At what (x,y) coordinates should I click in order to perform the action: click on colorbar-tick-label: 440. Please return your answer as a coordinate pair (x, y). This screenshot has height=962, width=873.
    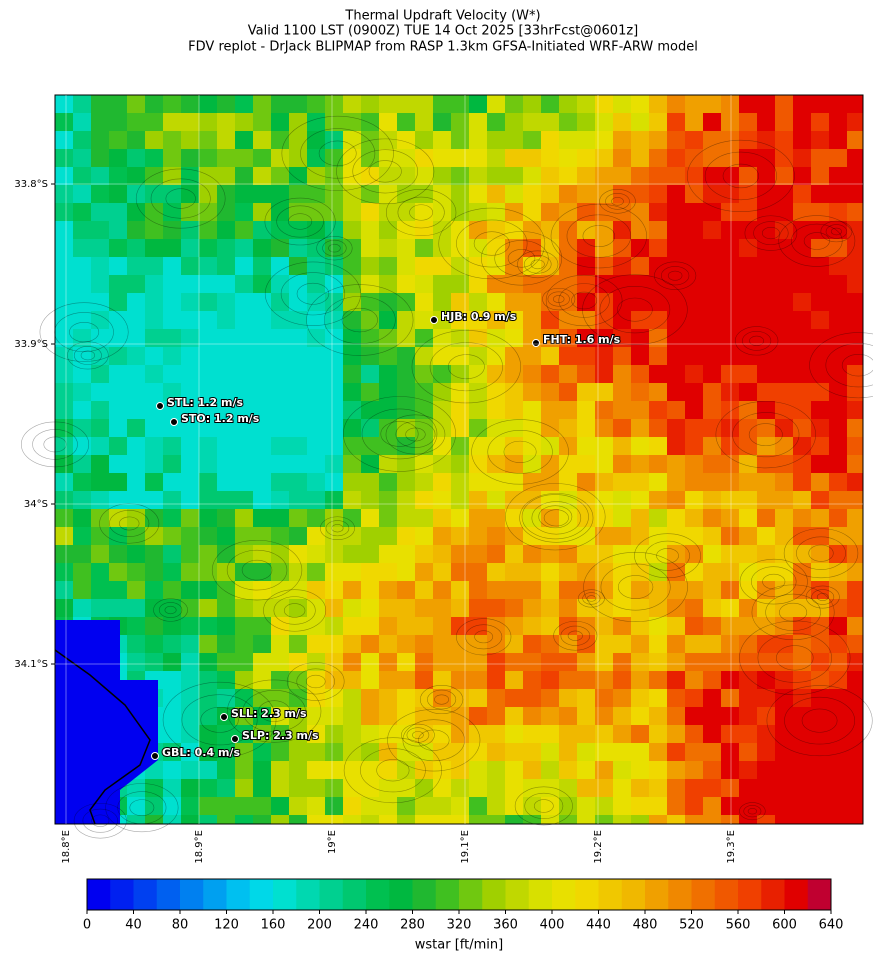
    Looking at the image, I should click on (598, 925).